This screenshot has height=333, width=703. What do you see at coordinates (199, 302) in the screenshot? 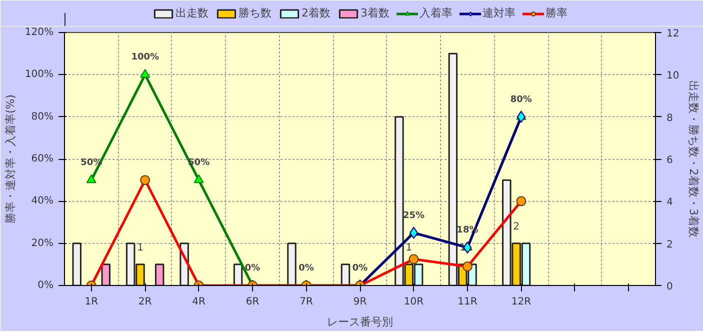
I see `x-tick-label: 4R` at bounding box center [199, 302].